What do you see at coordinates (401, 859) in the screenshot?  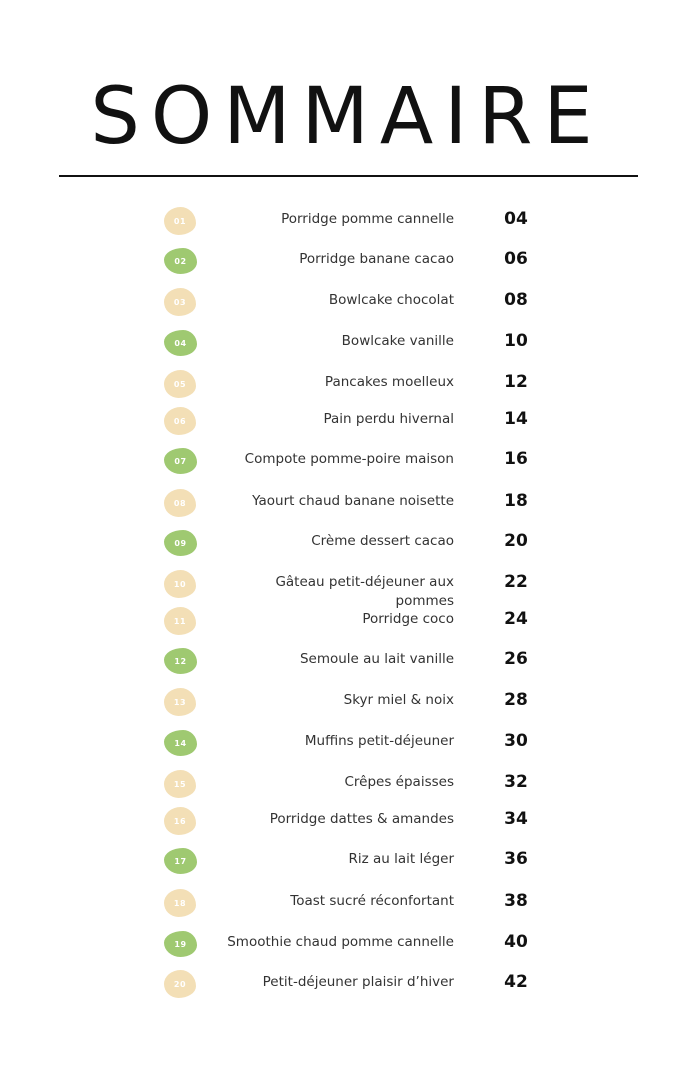 I see `entry-title: Riz au lait léger` at bounding box center [401, 859].